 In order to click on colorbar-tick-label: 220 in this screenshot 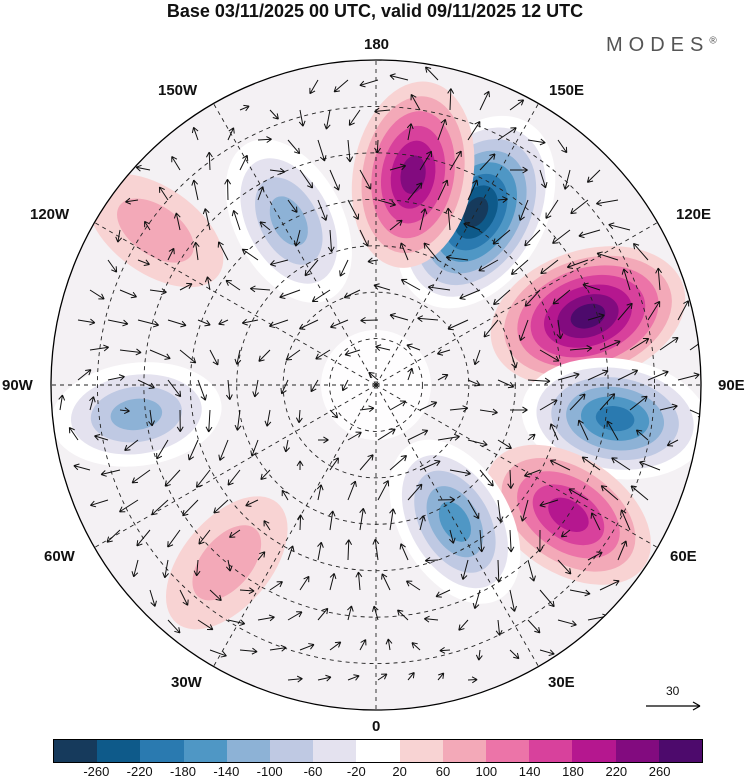, I will do `click(616, 771)`.